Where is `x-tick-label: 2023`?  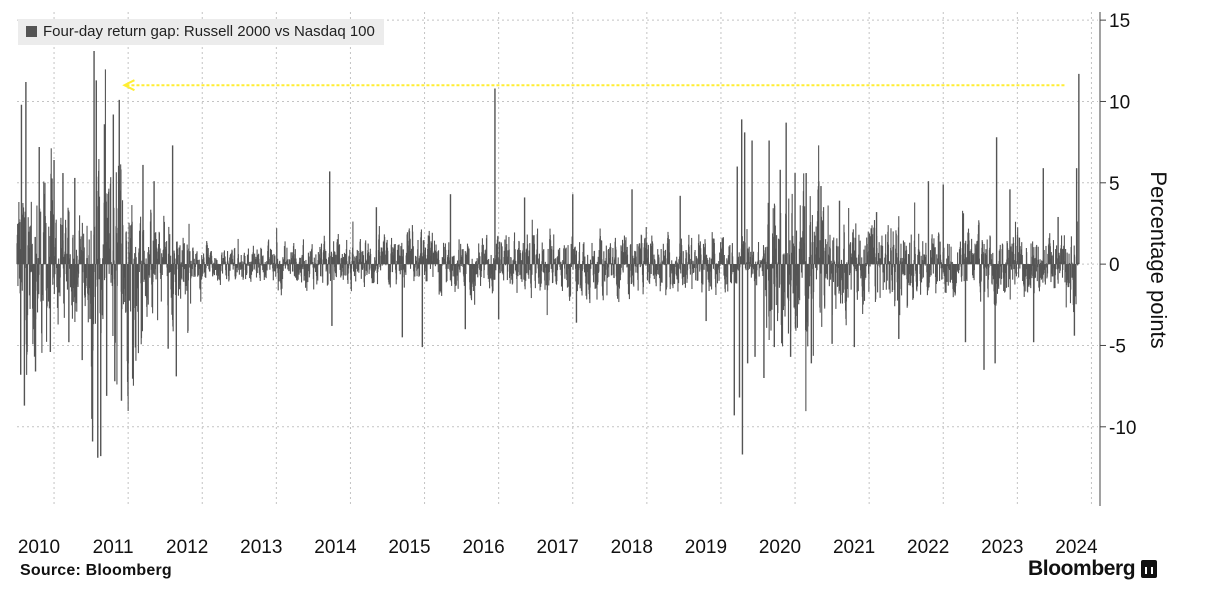 x-tick-label: 2023 is located at coordinates (1002, 547).